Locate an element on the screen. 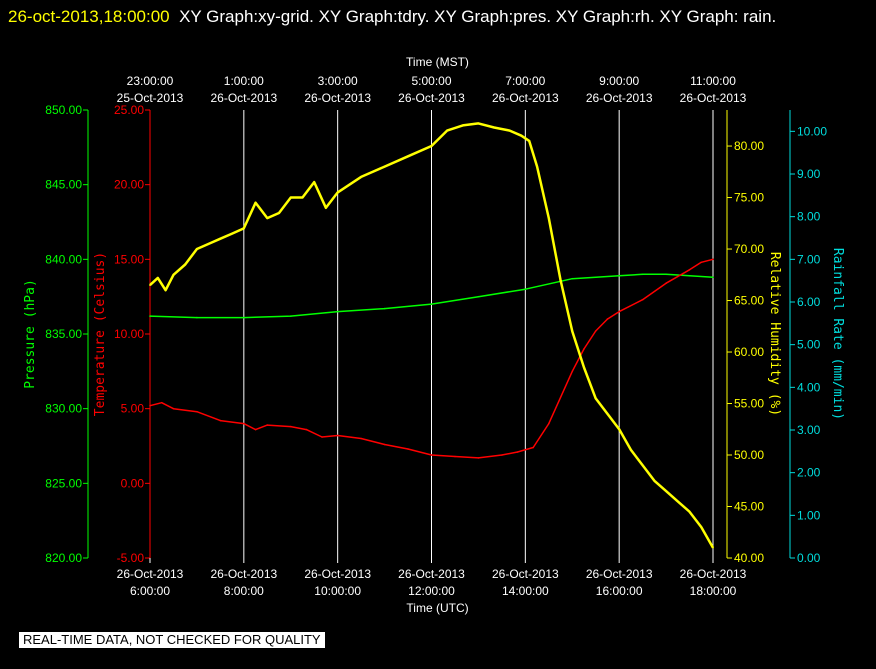  pressure-tick-label: 825.00 is located at coordinates (63, 483).